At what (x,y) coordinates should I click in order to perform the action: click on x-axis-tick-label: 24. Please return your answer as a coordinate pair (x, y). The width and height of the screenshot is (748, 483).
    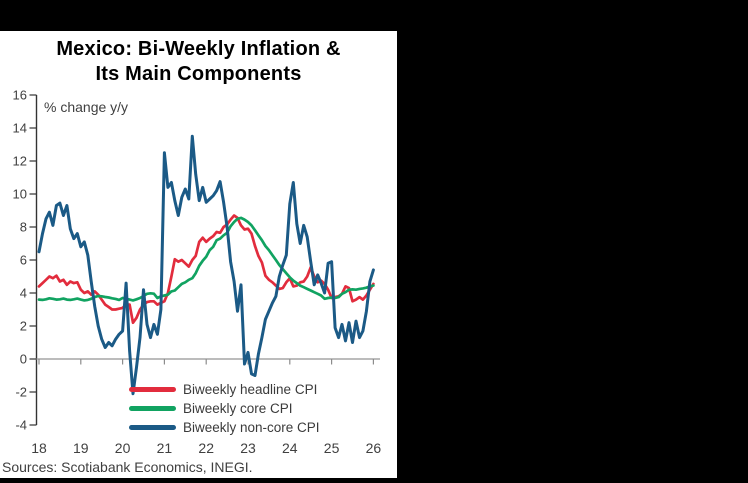
    Looking at the image, I should click on (290, 448).